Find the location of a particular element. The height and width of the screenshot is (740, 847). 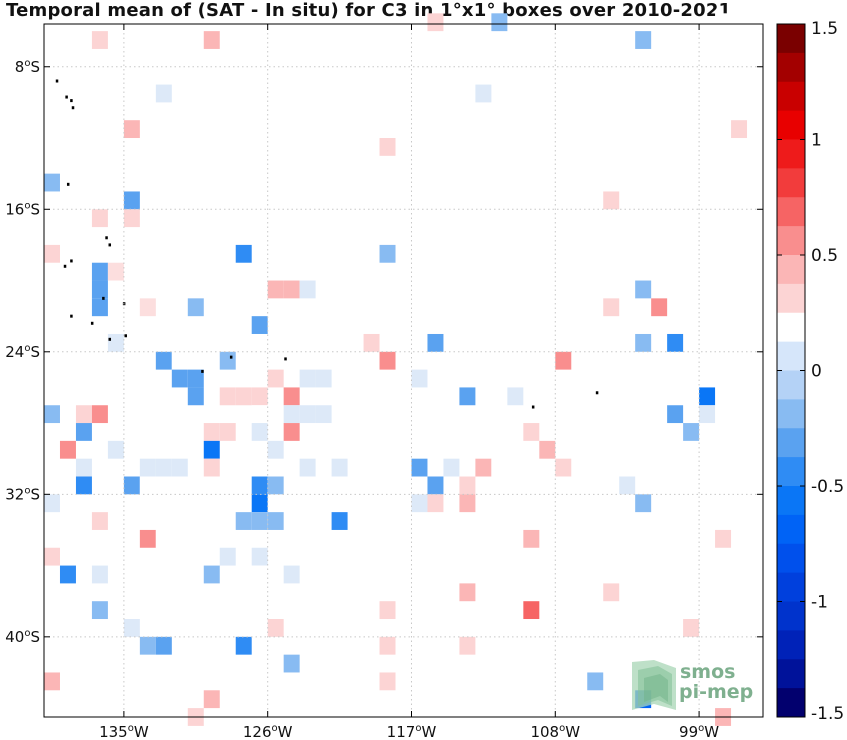

logo-line1: smos is located at coordinates (707, 672).